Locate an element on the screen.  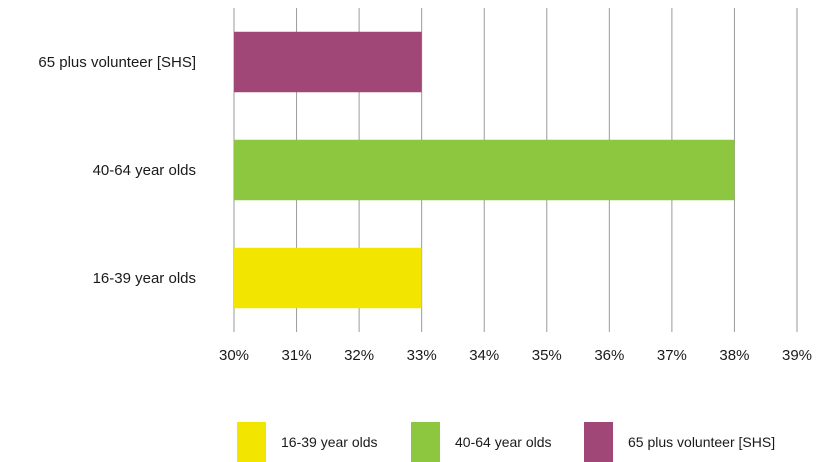
legend-item: 16-39 year olds is located at coordinates (307, 442).